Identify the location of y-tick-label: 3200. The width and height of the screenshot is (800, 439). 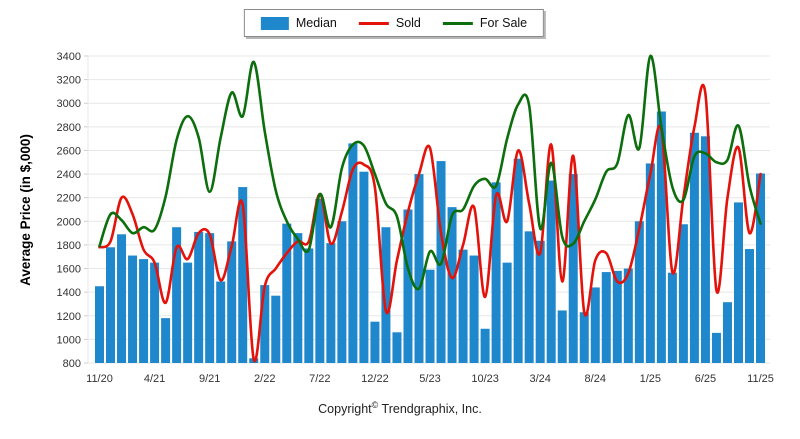
(69, 81).